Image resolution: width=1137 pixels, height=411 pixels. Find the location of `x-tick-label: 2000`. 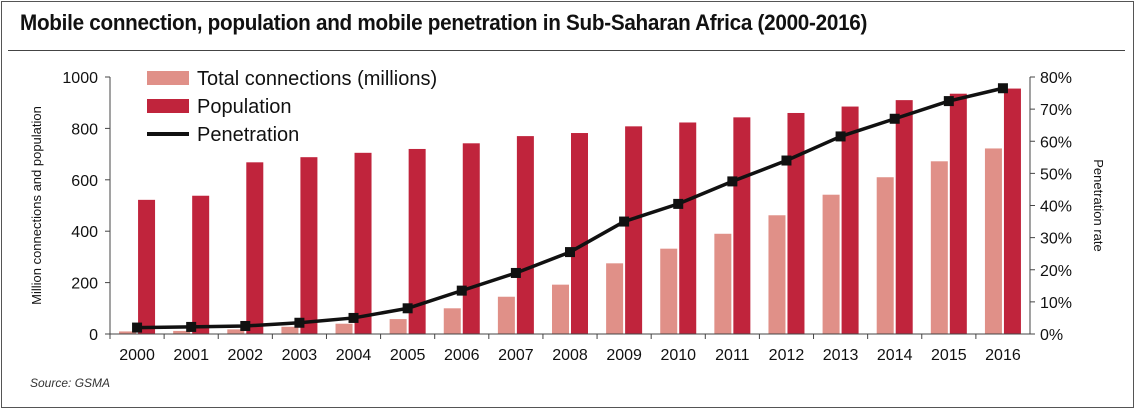

x-tick-label: 2000 is located at coordinates (137, 355).